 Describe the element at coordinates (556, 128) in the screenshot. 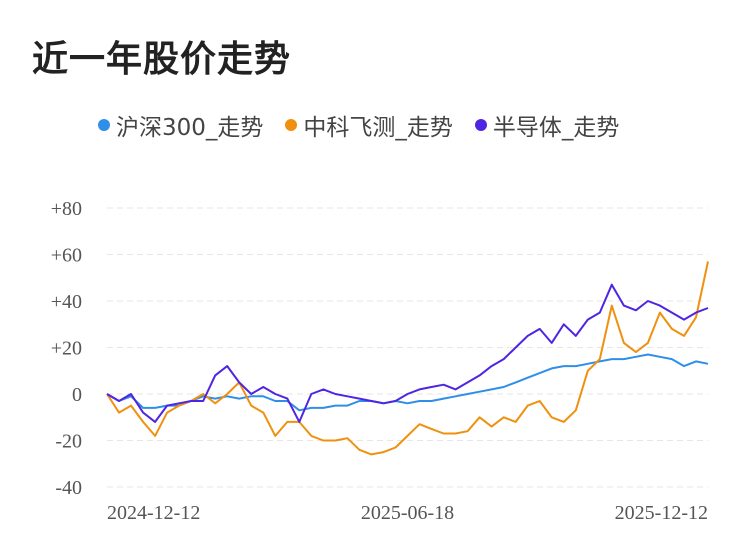

I see `legend-label: 半导体_走势` at that location.